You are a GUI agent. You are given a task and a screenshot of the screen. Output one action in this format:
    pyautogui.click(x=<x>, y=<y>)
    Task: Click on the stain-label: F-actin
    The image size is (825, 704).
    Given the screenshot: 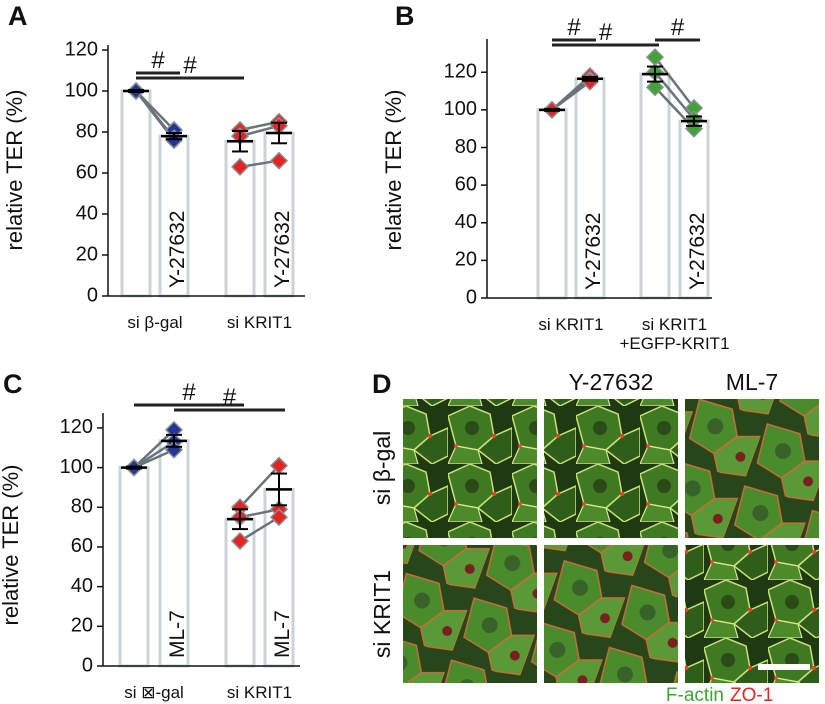 What is the action you would take?
    pyautogui.click(x=695, y=694)
    